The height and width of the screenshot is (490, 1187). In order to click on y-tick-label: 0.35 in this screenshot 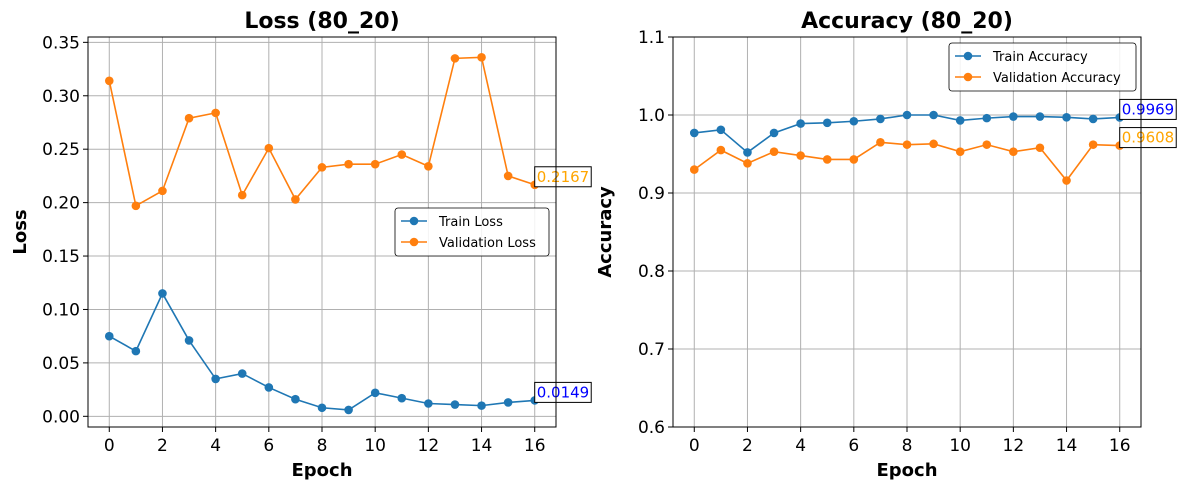, I will do `click(61, 43)`.